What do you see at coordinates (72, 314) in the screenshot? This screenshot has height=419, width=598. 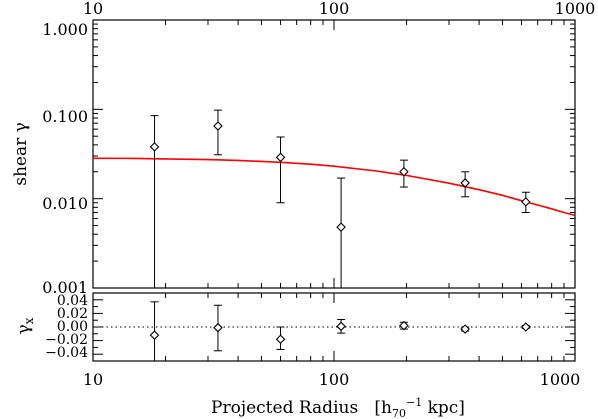 I see `bottom-y-ticklabel-1: 0.02` at bounding box center [72, 314].